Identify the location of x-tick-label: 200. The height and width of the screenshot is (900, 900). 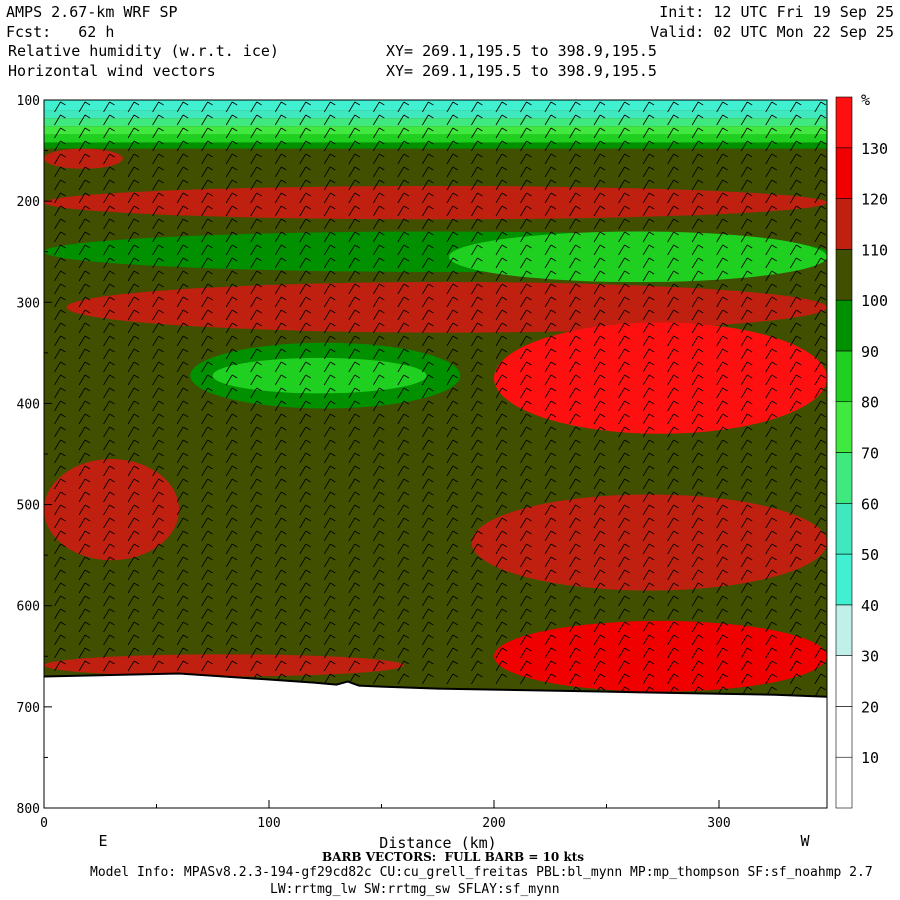
(493, 823).